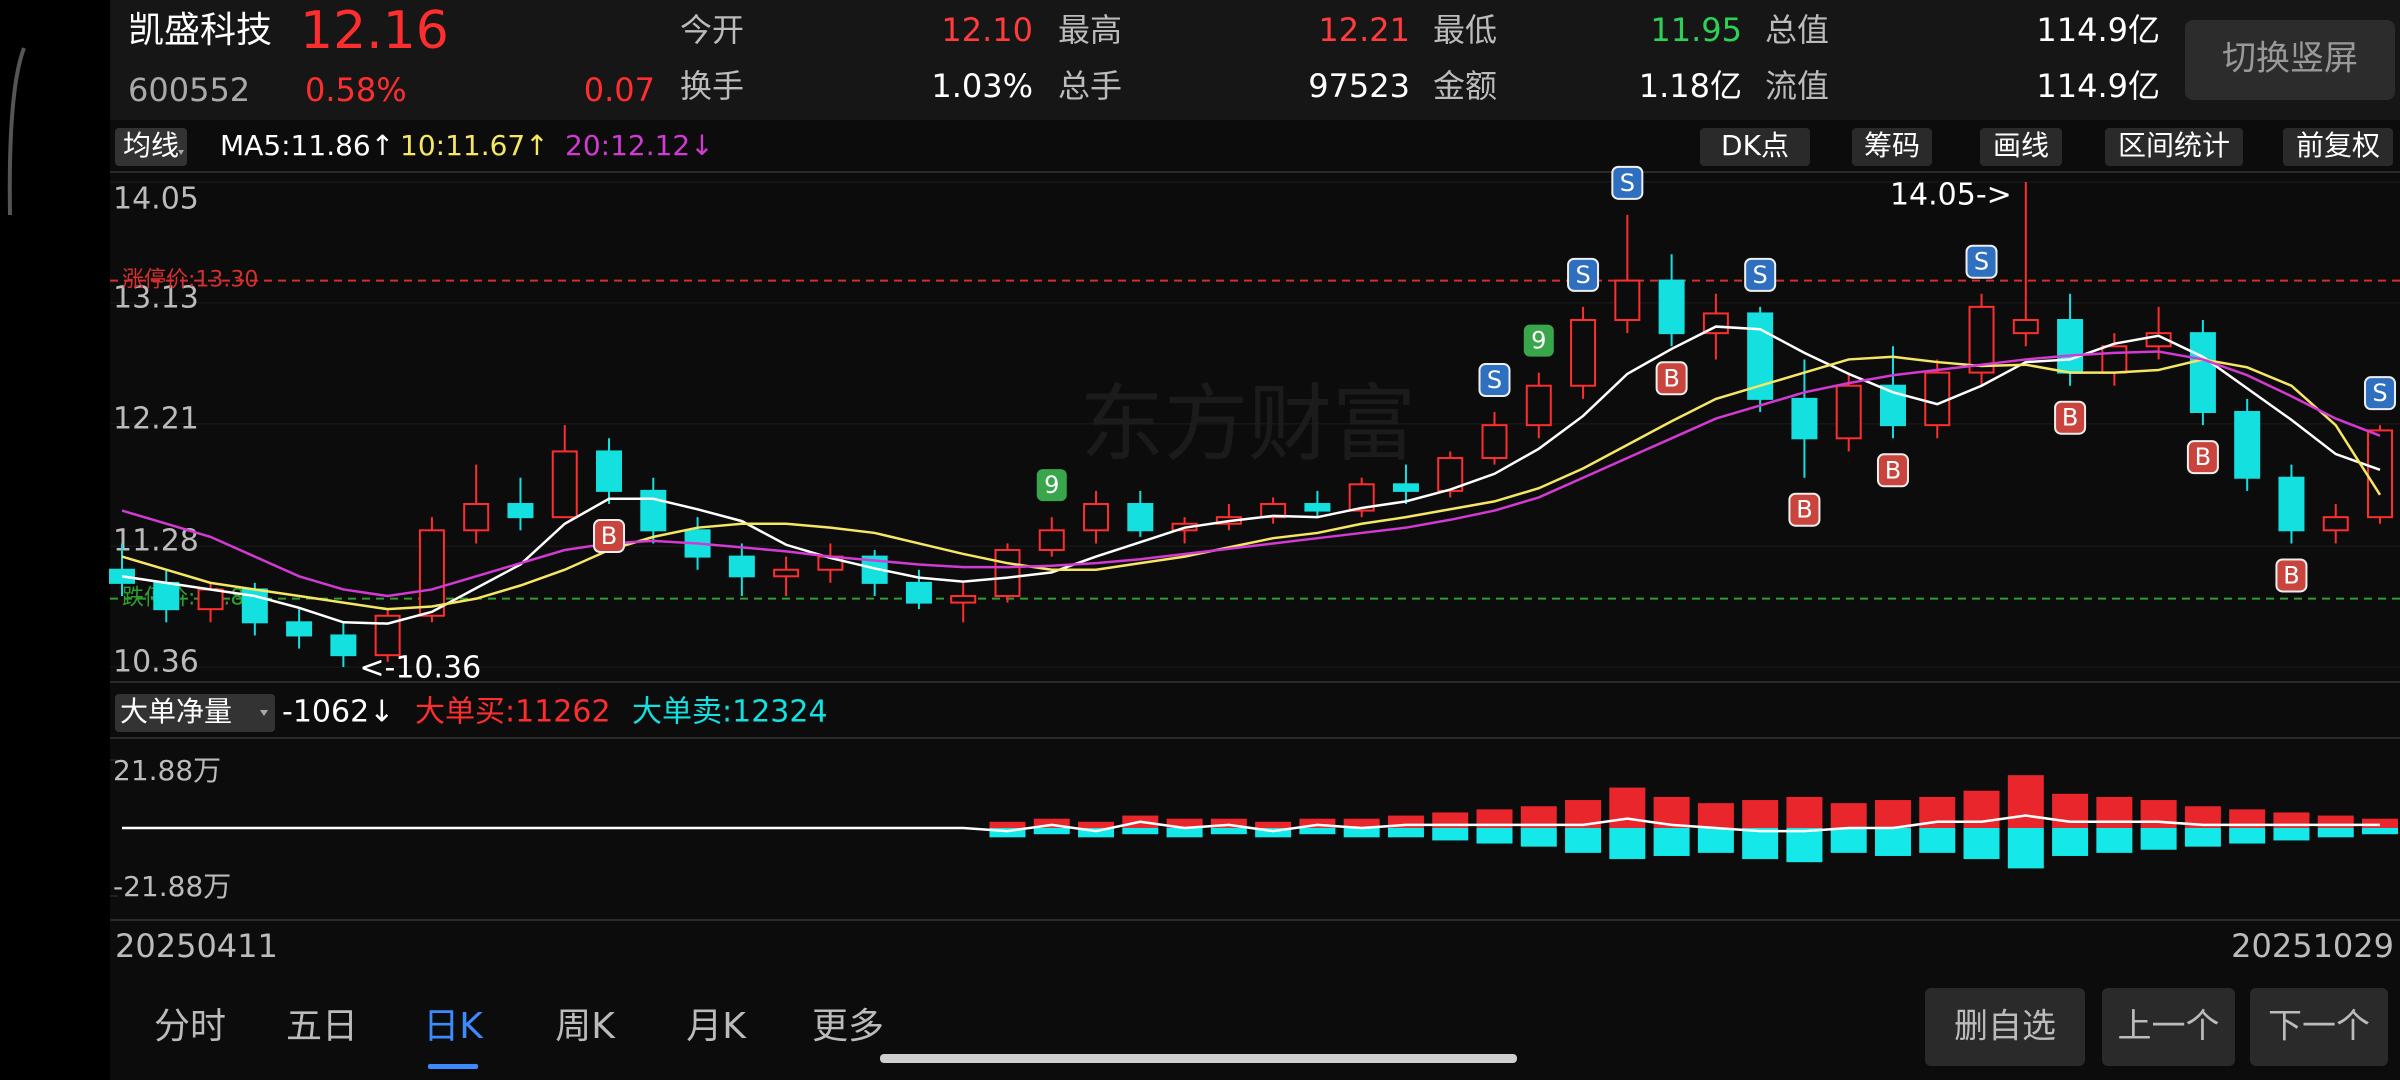 The width and height of the screenshot is (2400, 1080). I want to click on ma-label: 20:12.12↓, so click(639, 145).